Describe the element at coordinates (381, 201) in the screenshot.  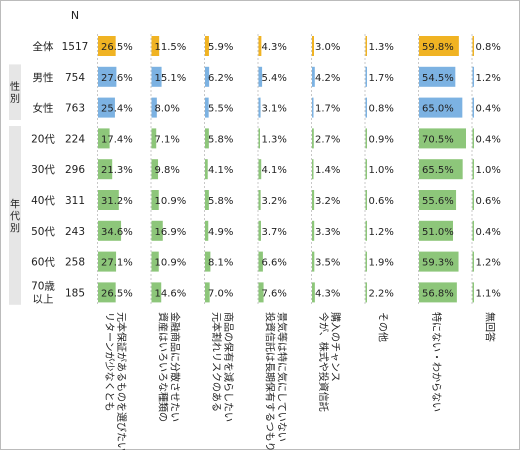
I see `value-c5-r5: 0.6%` at that location.